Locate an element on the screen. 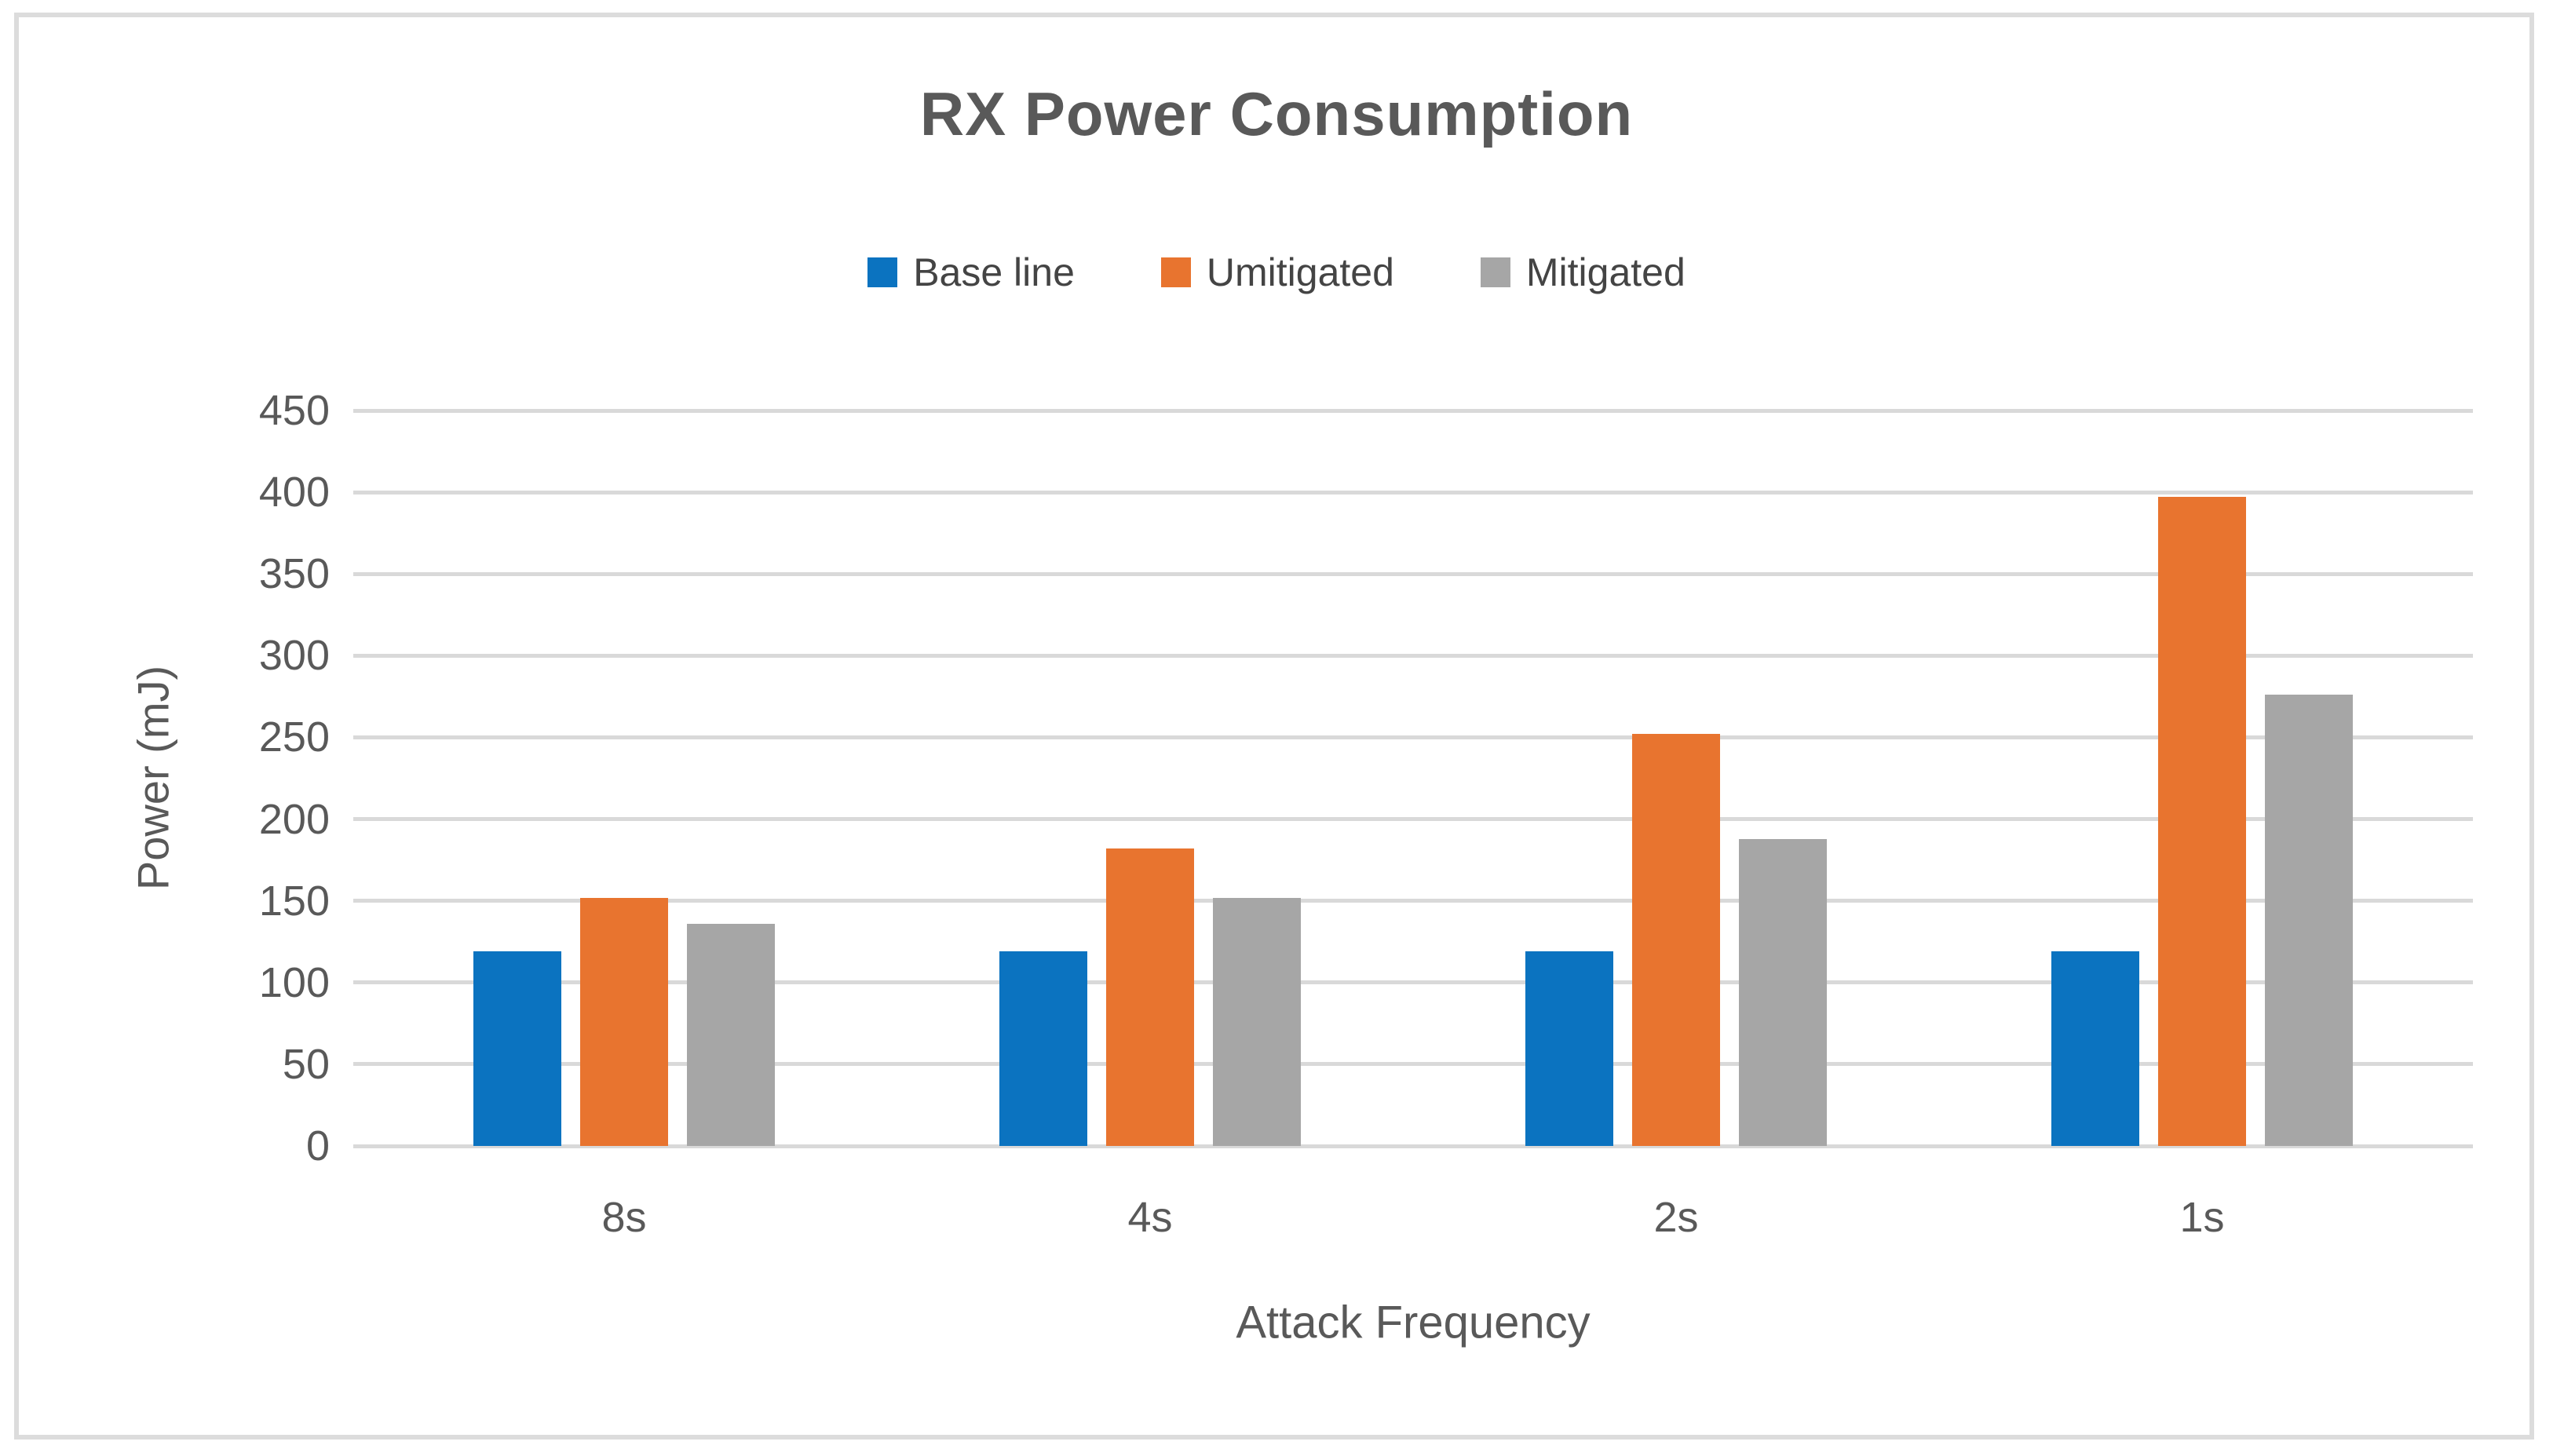 The height and width of the screenshot is (1456, 2553). bar-base-line-1s is located at coordinates (2095, 1048).